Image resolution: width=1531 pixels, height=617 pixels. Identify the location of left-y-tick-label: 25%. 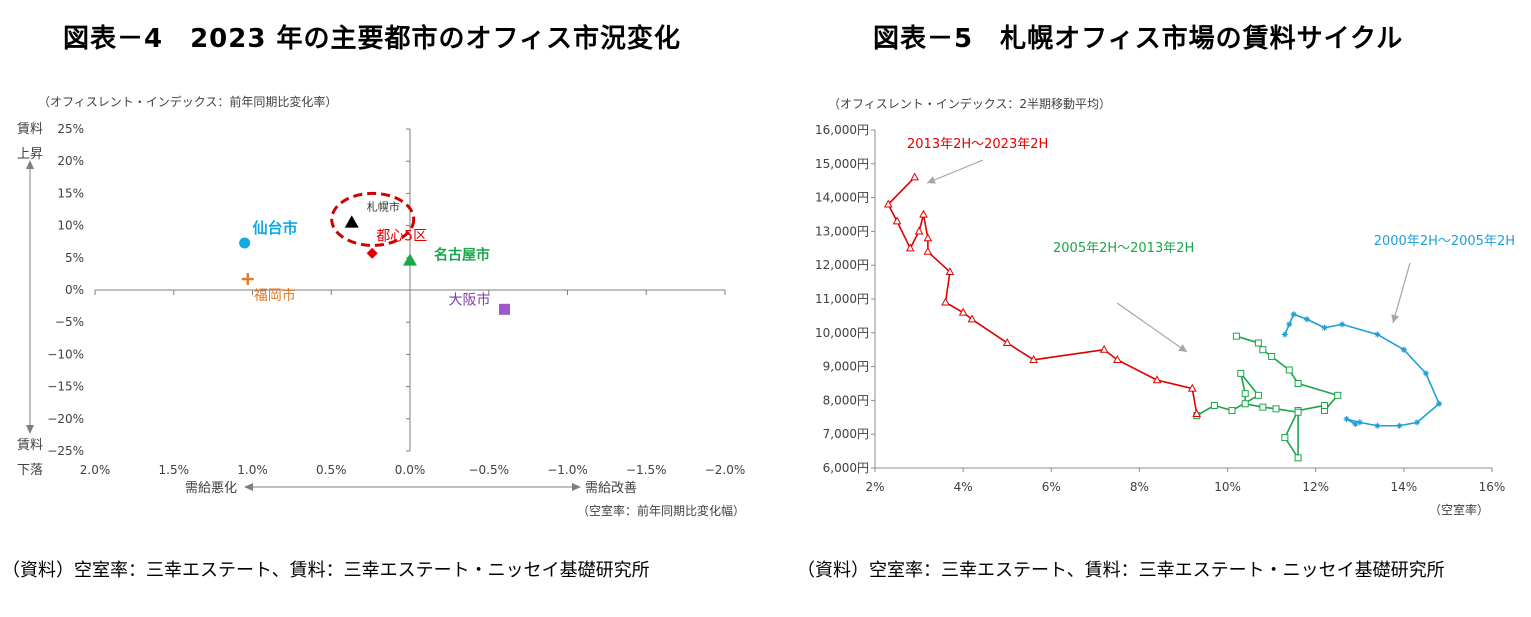
(70, 129).